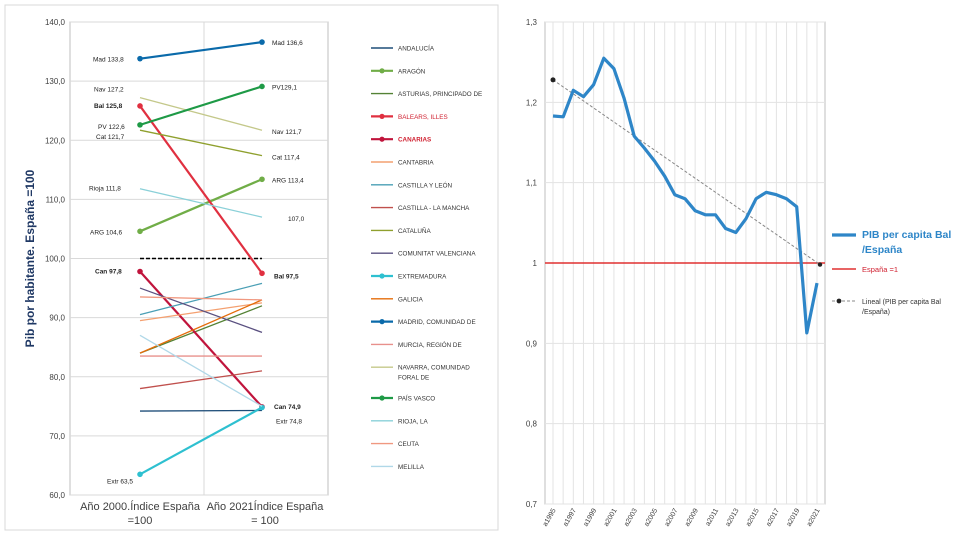 Image resolution: width=956 pixels, height=540 pixels. I want to click on data-label: Bal 125,8, so click(108, 106).